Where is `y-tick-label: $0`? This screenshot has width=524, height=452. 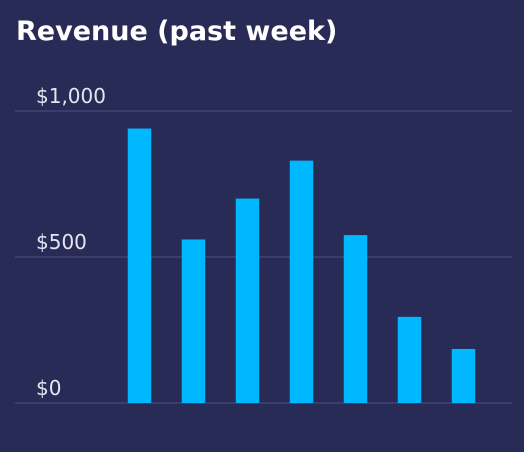 y-tick-label: $0 is located at coordinates (48, 388).